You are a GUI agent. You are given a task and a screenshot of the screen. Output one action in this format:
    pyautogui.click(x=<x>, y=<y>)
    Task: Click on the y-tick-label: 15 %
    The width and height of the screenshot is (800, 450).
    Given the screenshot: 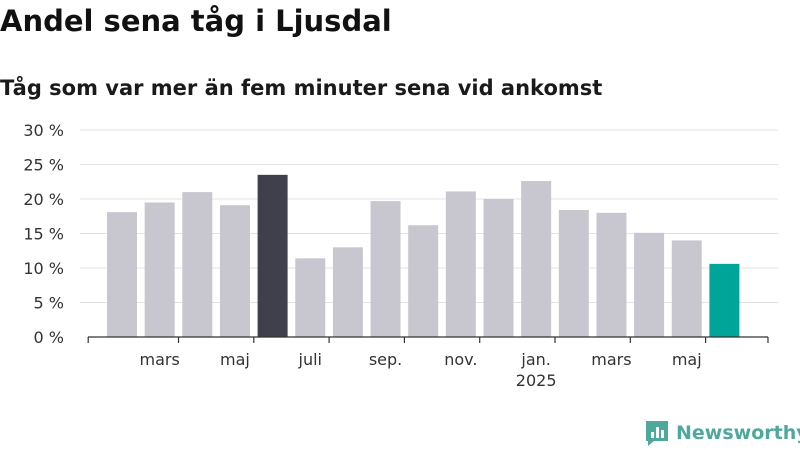 What is the action you would take?
    pyautogui.click(x=43, y=234)
    